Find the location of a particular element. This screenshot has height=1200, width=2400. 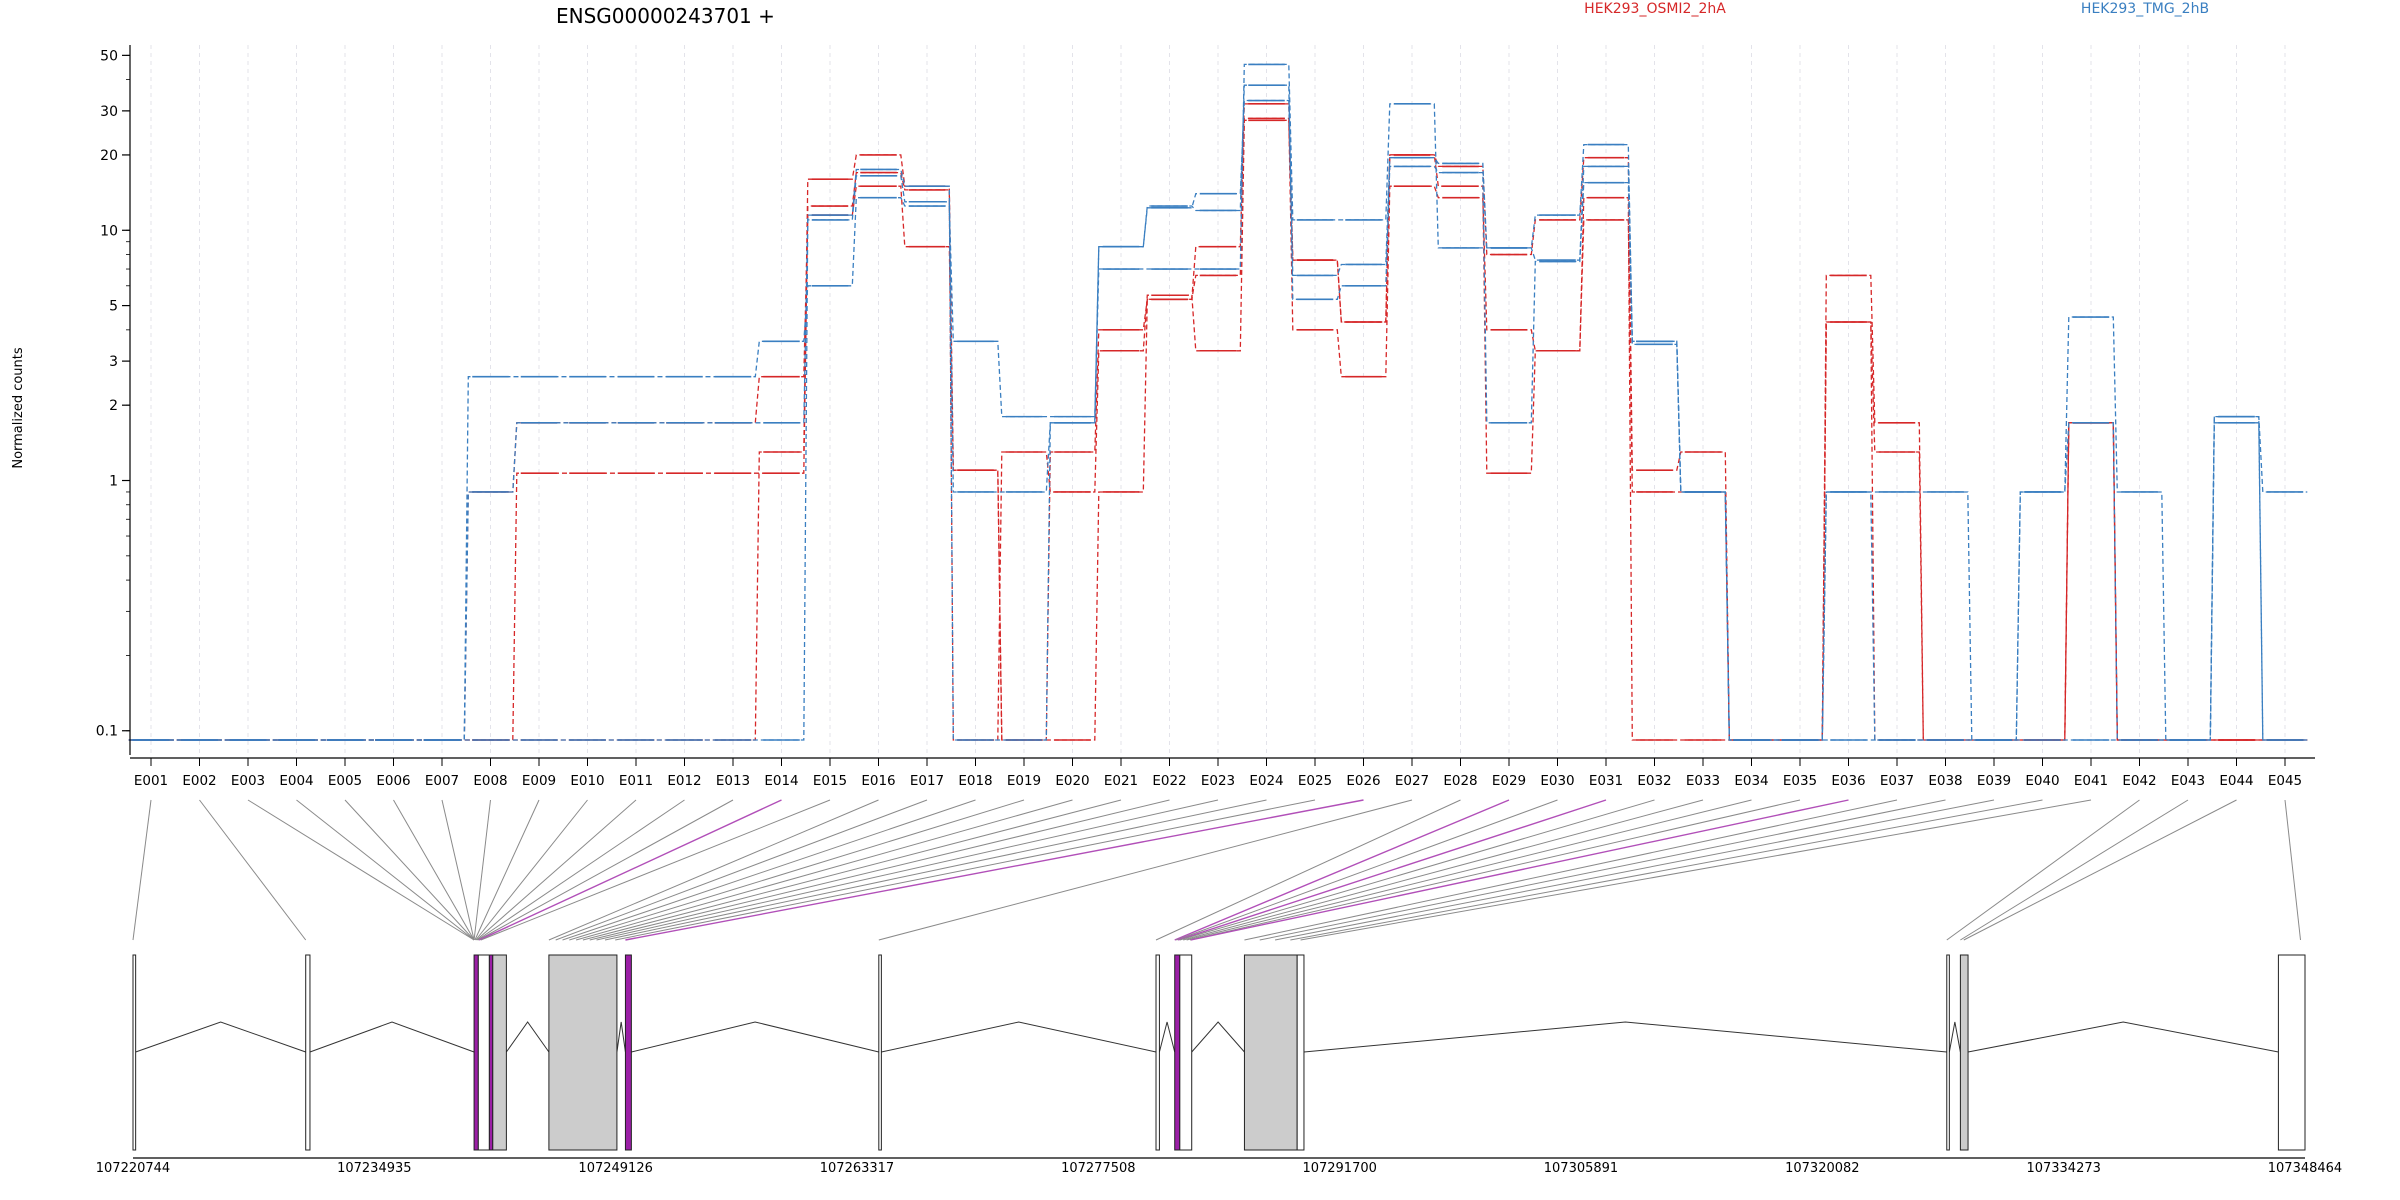

mapping-line-E044 is located at coordinates (2100, 870).